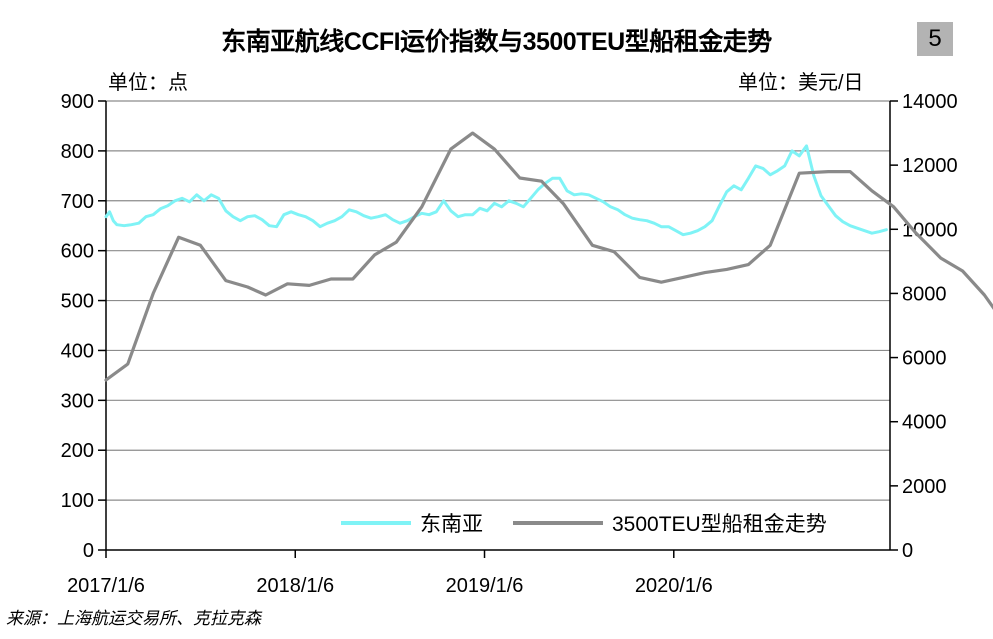 The width and height of the screenshot is (993, 639). Describe the element at coordinates (584, 524) in the screenshot. I see `legend: 东南亚 3500TEU型船租金走势` at that location.